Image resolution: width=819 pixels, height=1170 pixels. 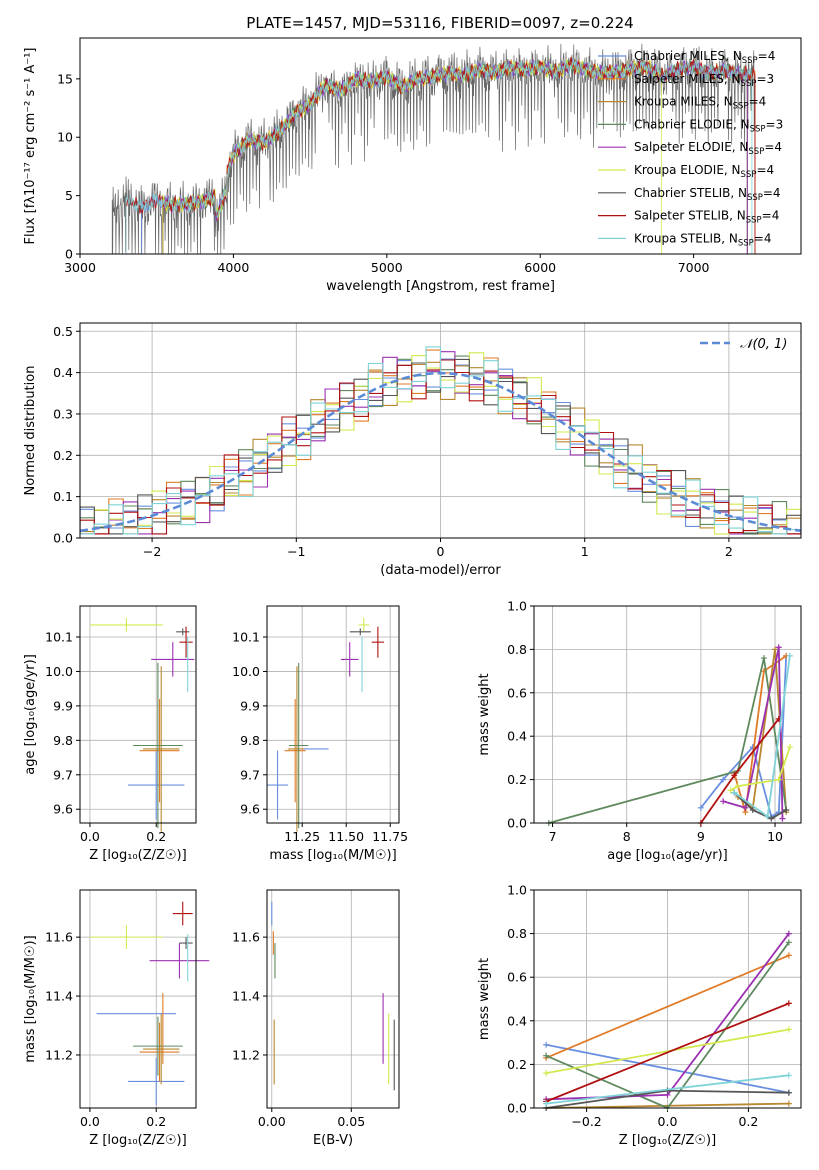 I want to click on x-tick-label: 11.25, so click(x=302, y=836).